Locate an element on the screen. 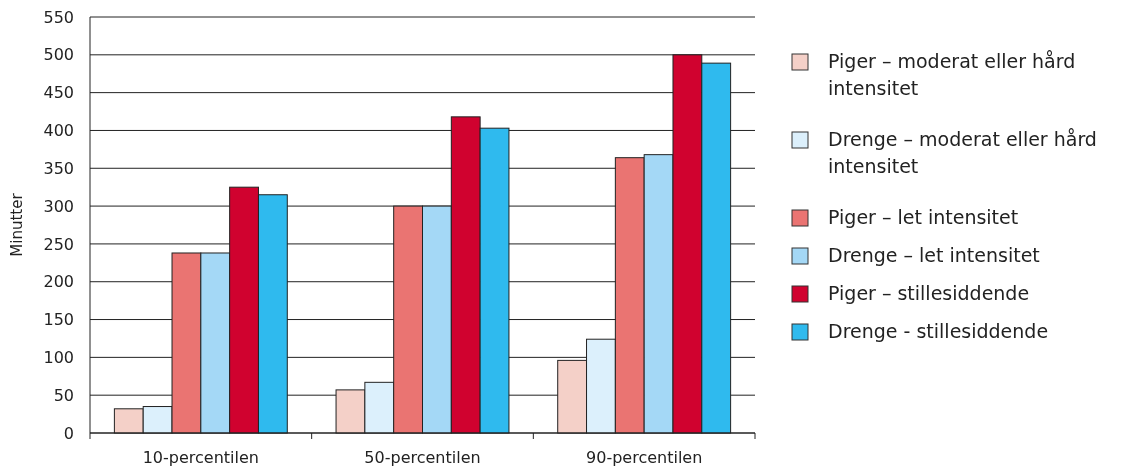 This screenshot has height=469, width=1132. y-tick-label: 300 is located at coordinates (58, 206).